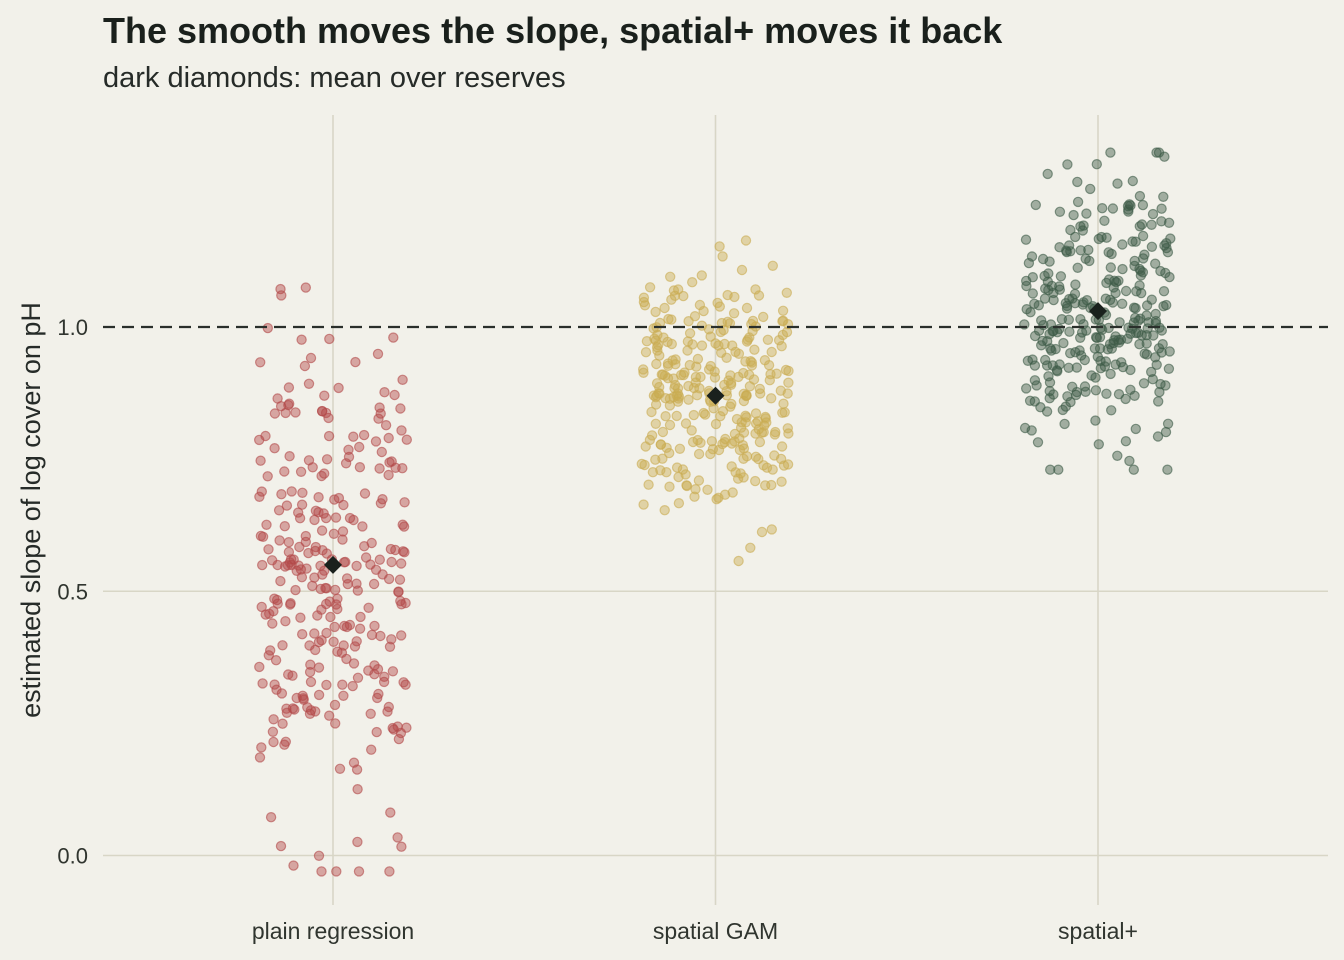 This screenshot has width=1344, height=960. I want to click on x-category-label: plain regression, so click(333, 931).